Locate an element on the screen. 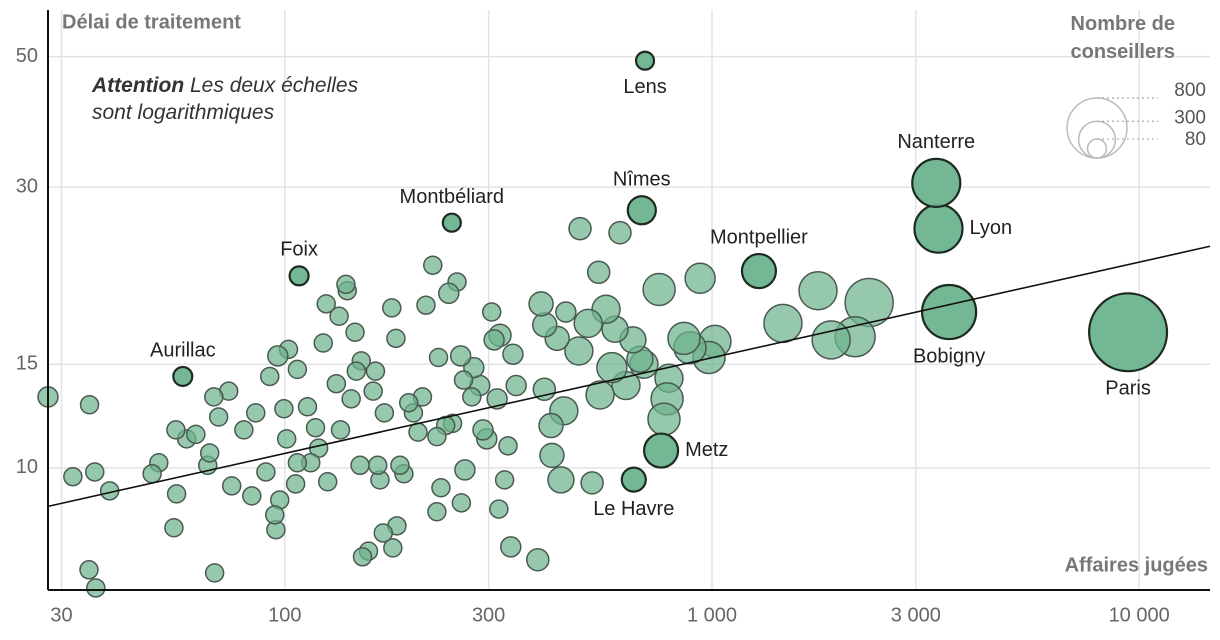  size-legend-label: 300 is located at coordinates (1190, 117).